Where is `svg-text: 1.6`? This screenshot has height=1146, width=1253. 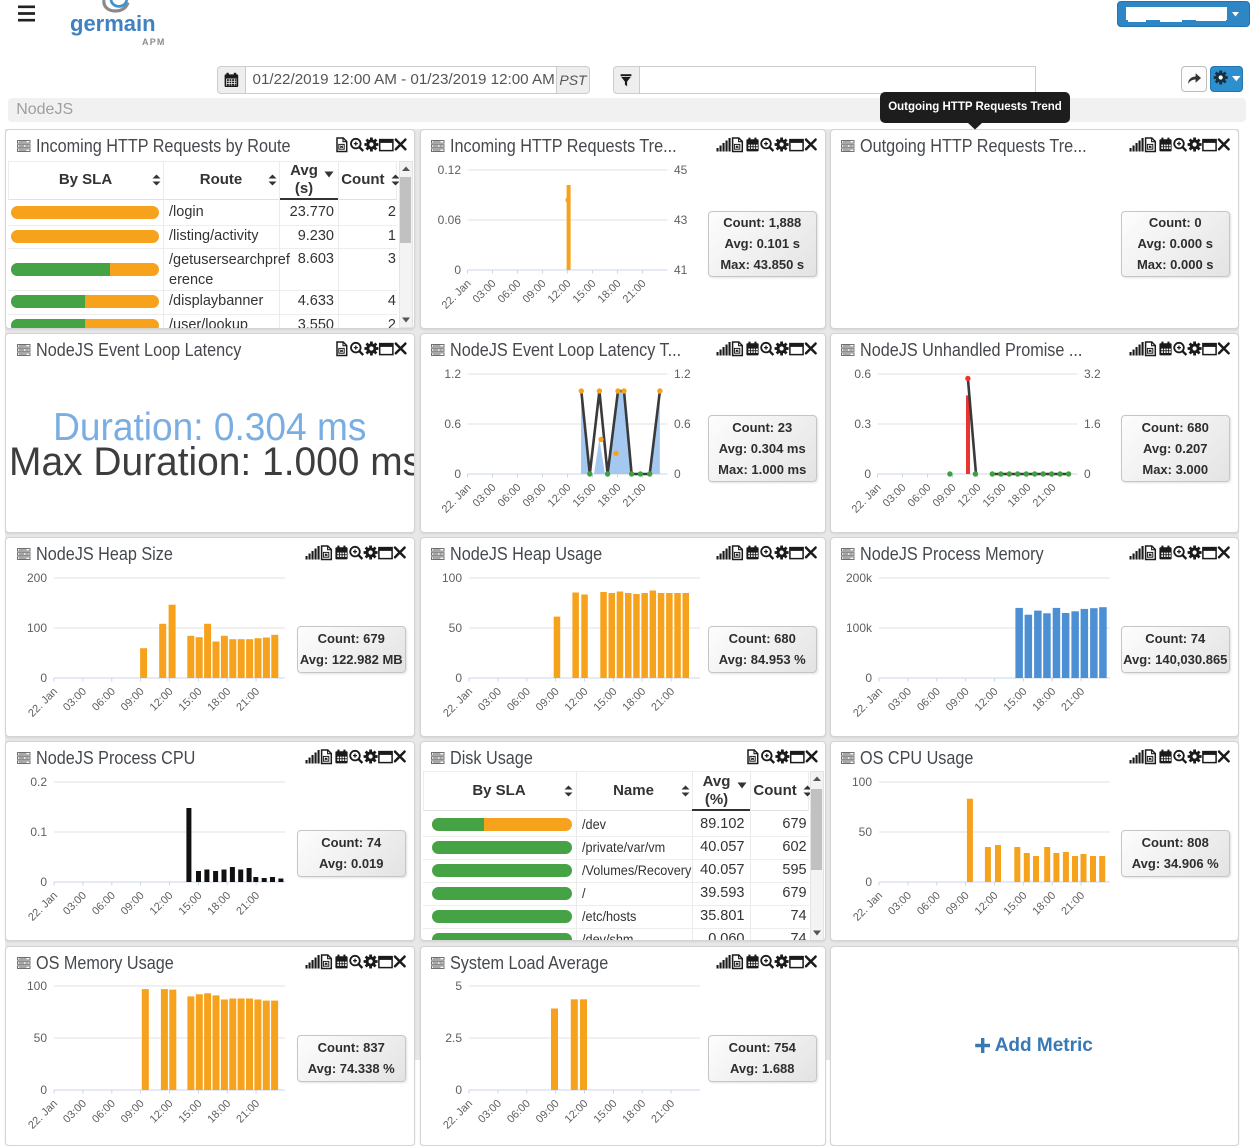
svg-text: 1.6 is located at coordinates (1092, 424).